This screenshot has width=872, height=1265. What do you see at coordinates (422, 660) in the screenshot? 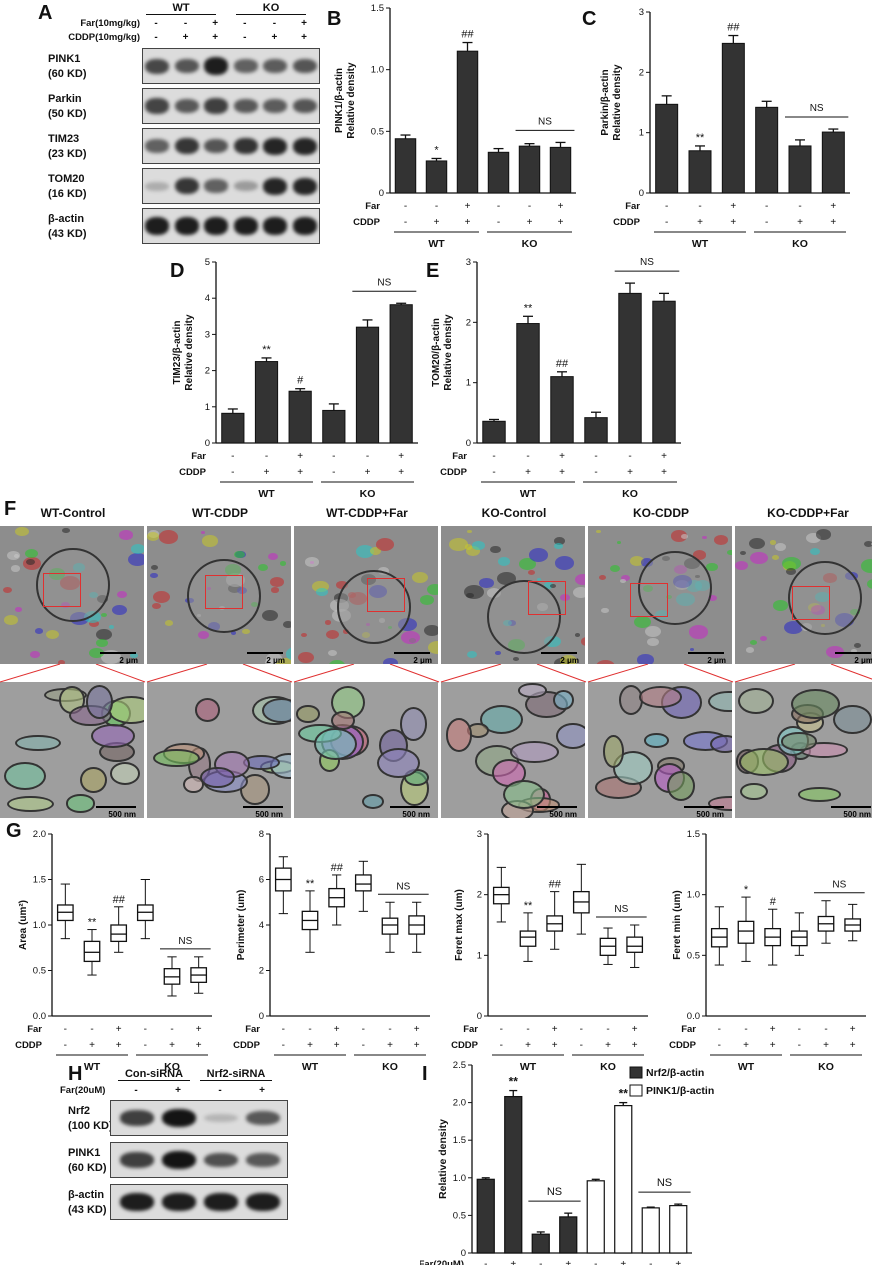
I see `scale-label: 2 μm` at bounding box center [422, 660].